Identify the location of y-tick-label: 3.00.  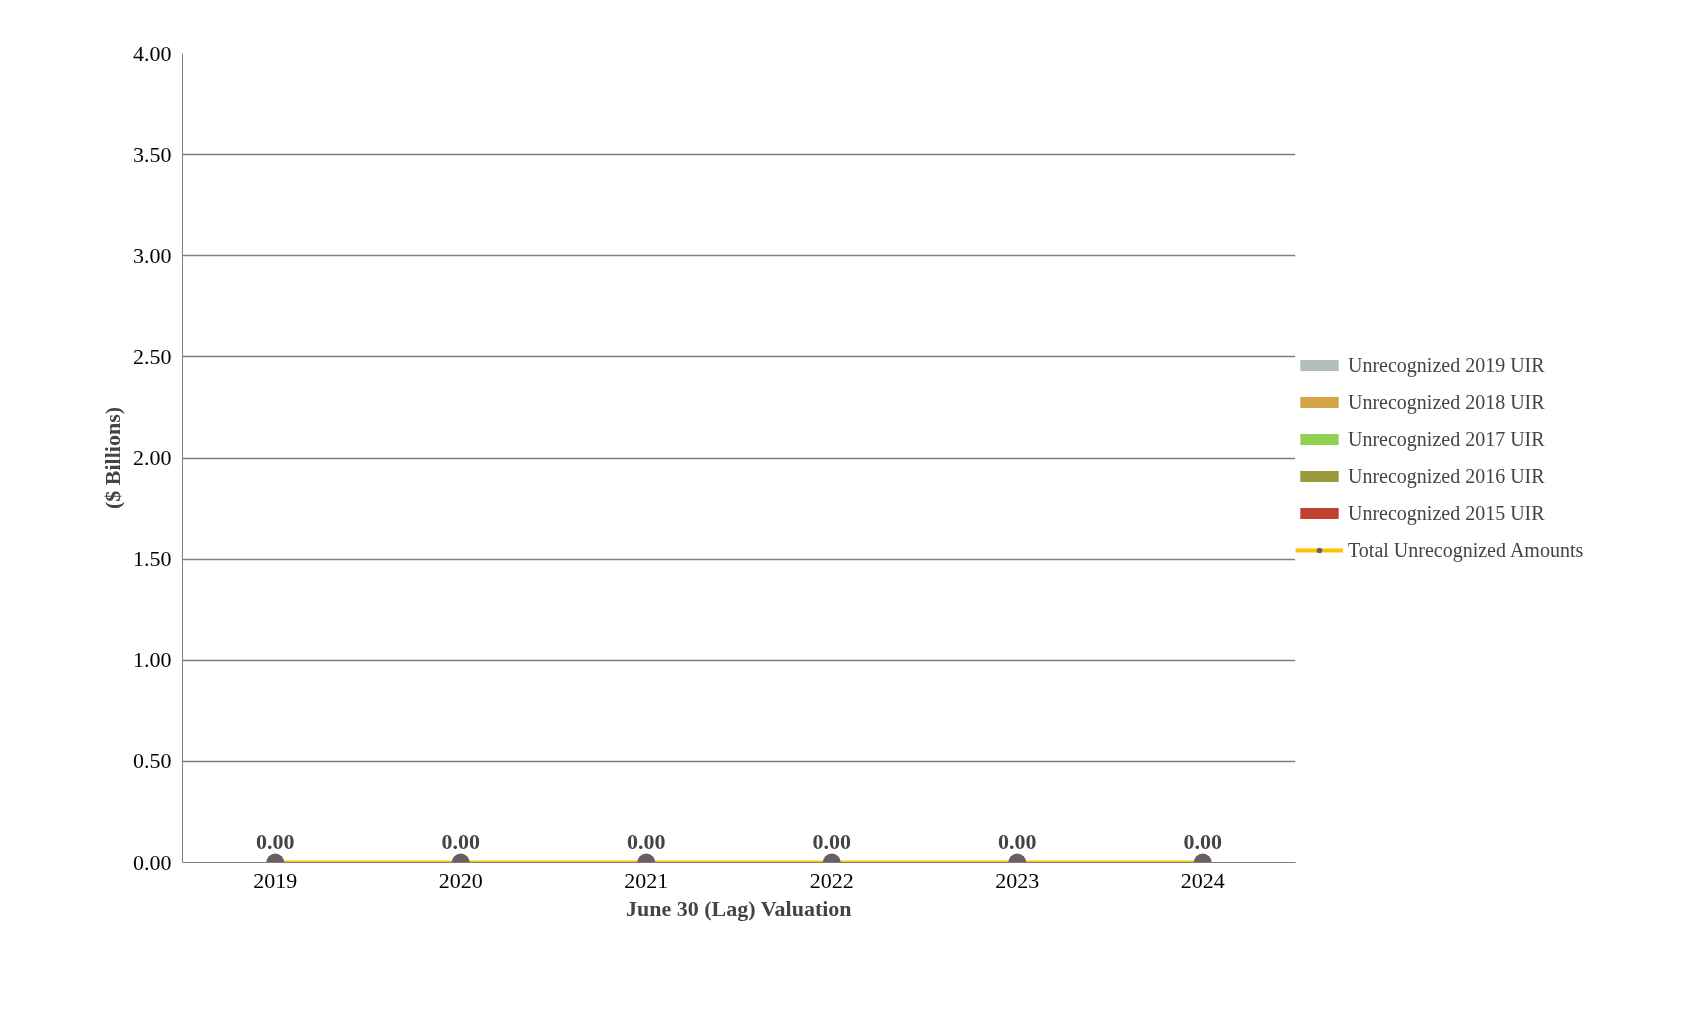
(152, 255).